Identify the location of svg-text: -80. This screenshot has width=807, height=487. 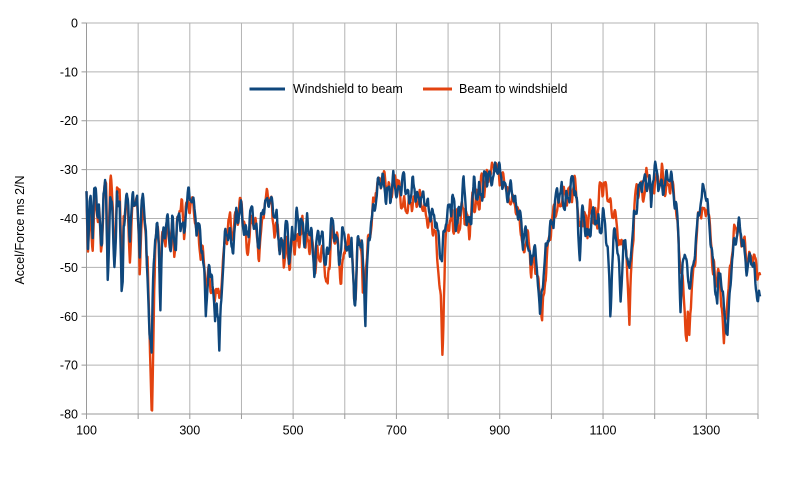
(69, 415).